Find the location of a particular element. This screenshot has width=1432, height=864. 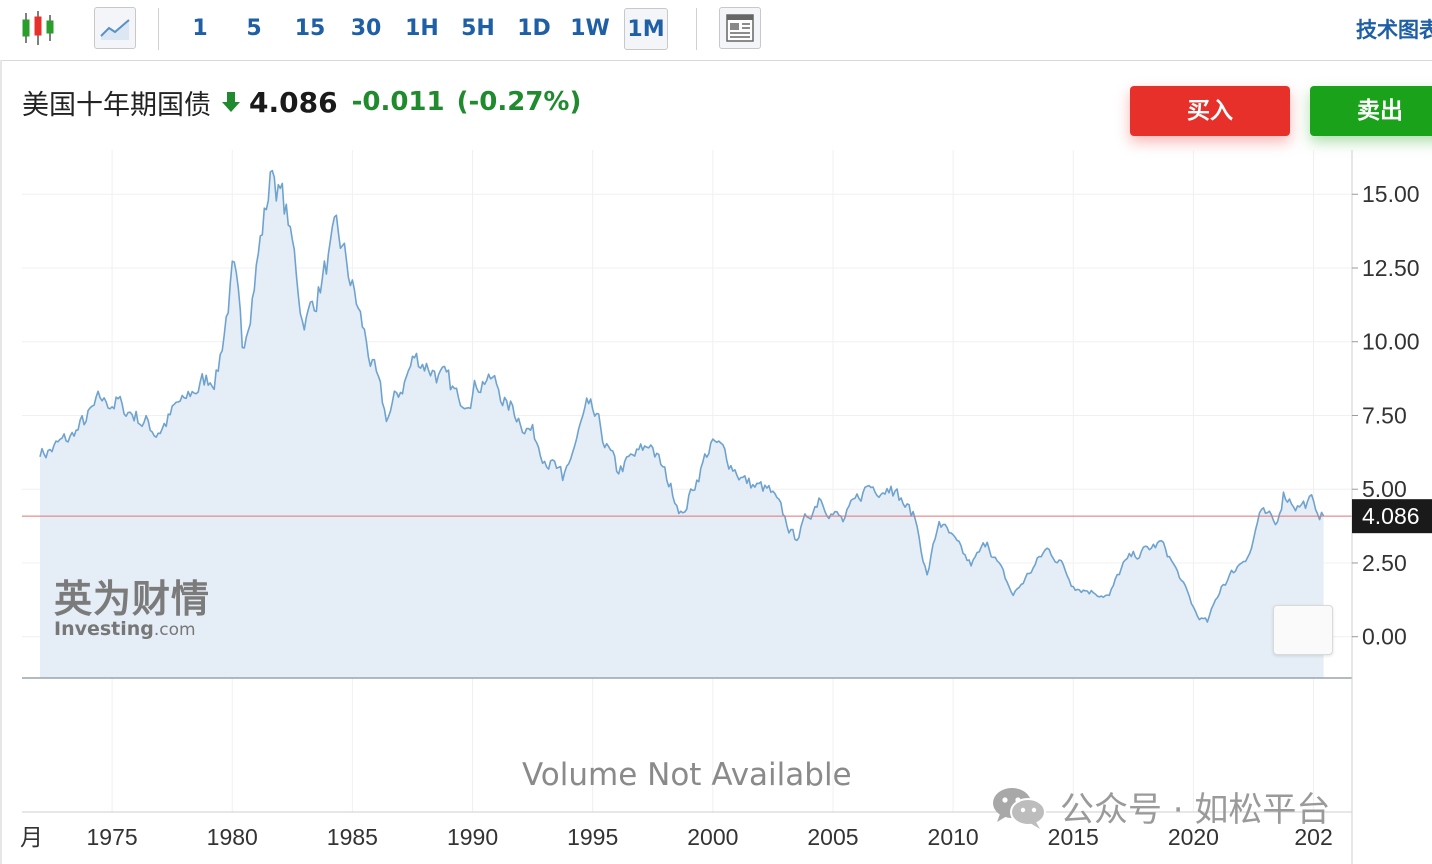

y-tick-label: 12.50 is located at coordinates (1391, 268).